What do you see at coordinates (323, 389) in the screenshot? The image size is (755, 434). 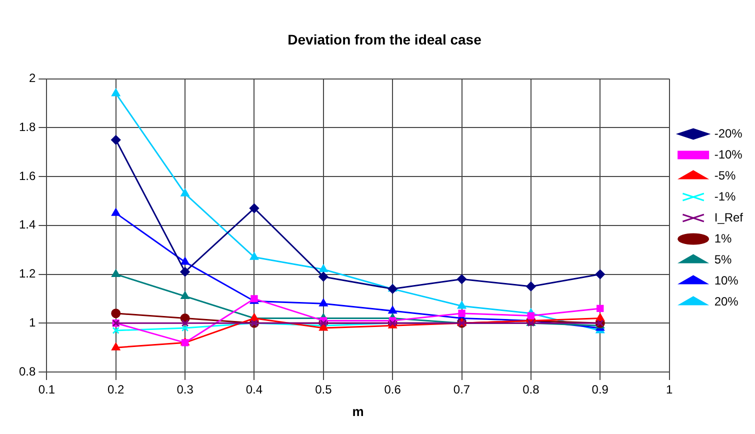 I see `x-tick-label: 0.5` at bounding box center [323, 389].